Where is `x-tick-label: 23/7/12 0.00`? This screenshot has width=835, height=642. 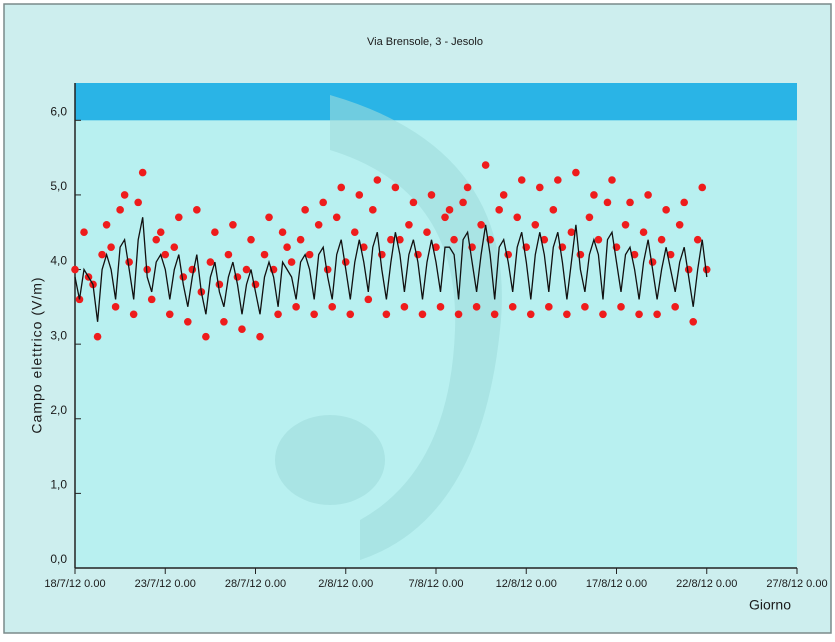 x-tick-label: 23/7/12 0.00 is located at coordinates (165, 584).